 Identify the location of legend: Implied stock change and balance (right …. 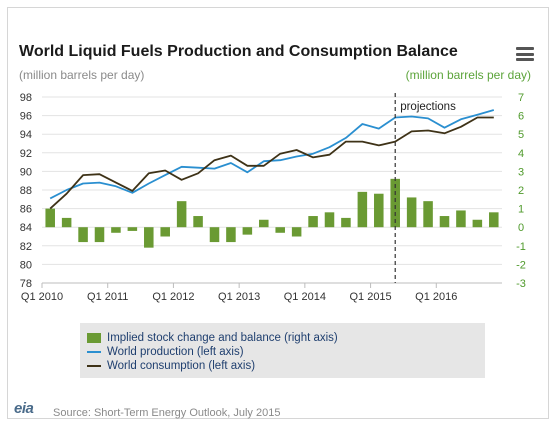
(282, 350).